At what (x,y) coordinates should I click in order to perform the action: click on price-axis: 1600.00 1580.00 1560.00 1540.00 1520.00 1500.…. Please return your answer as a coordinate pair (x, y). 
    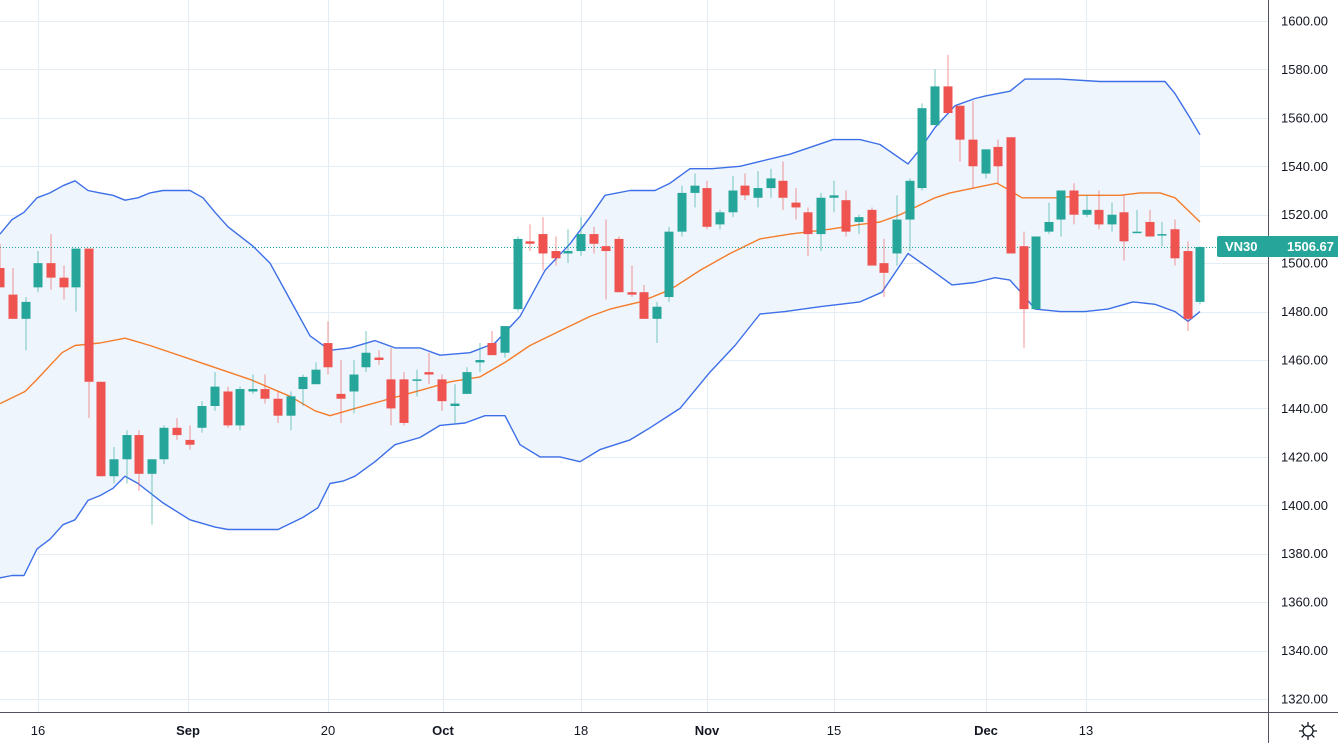
    Looking at the image, I should click on (1304, 360).